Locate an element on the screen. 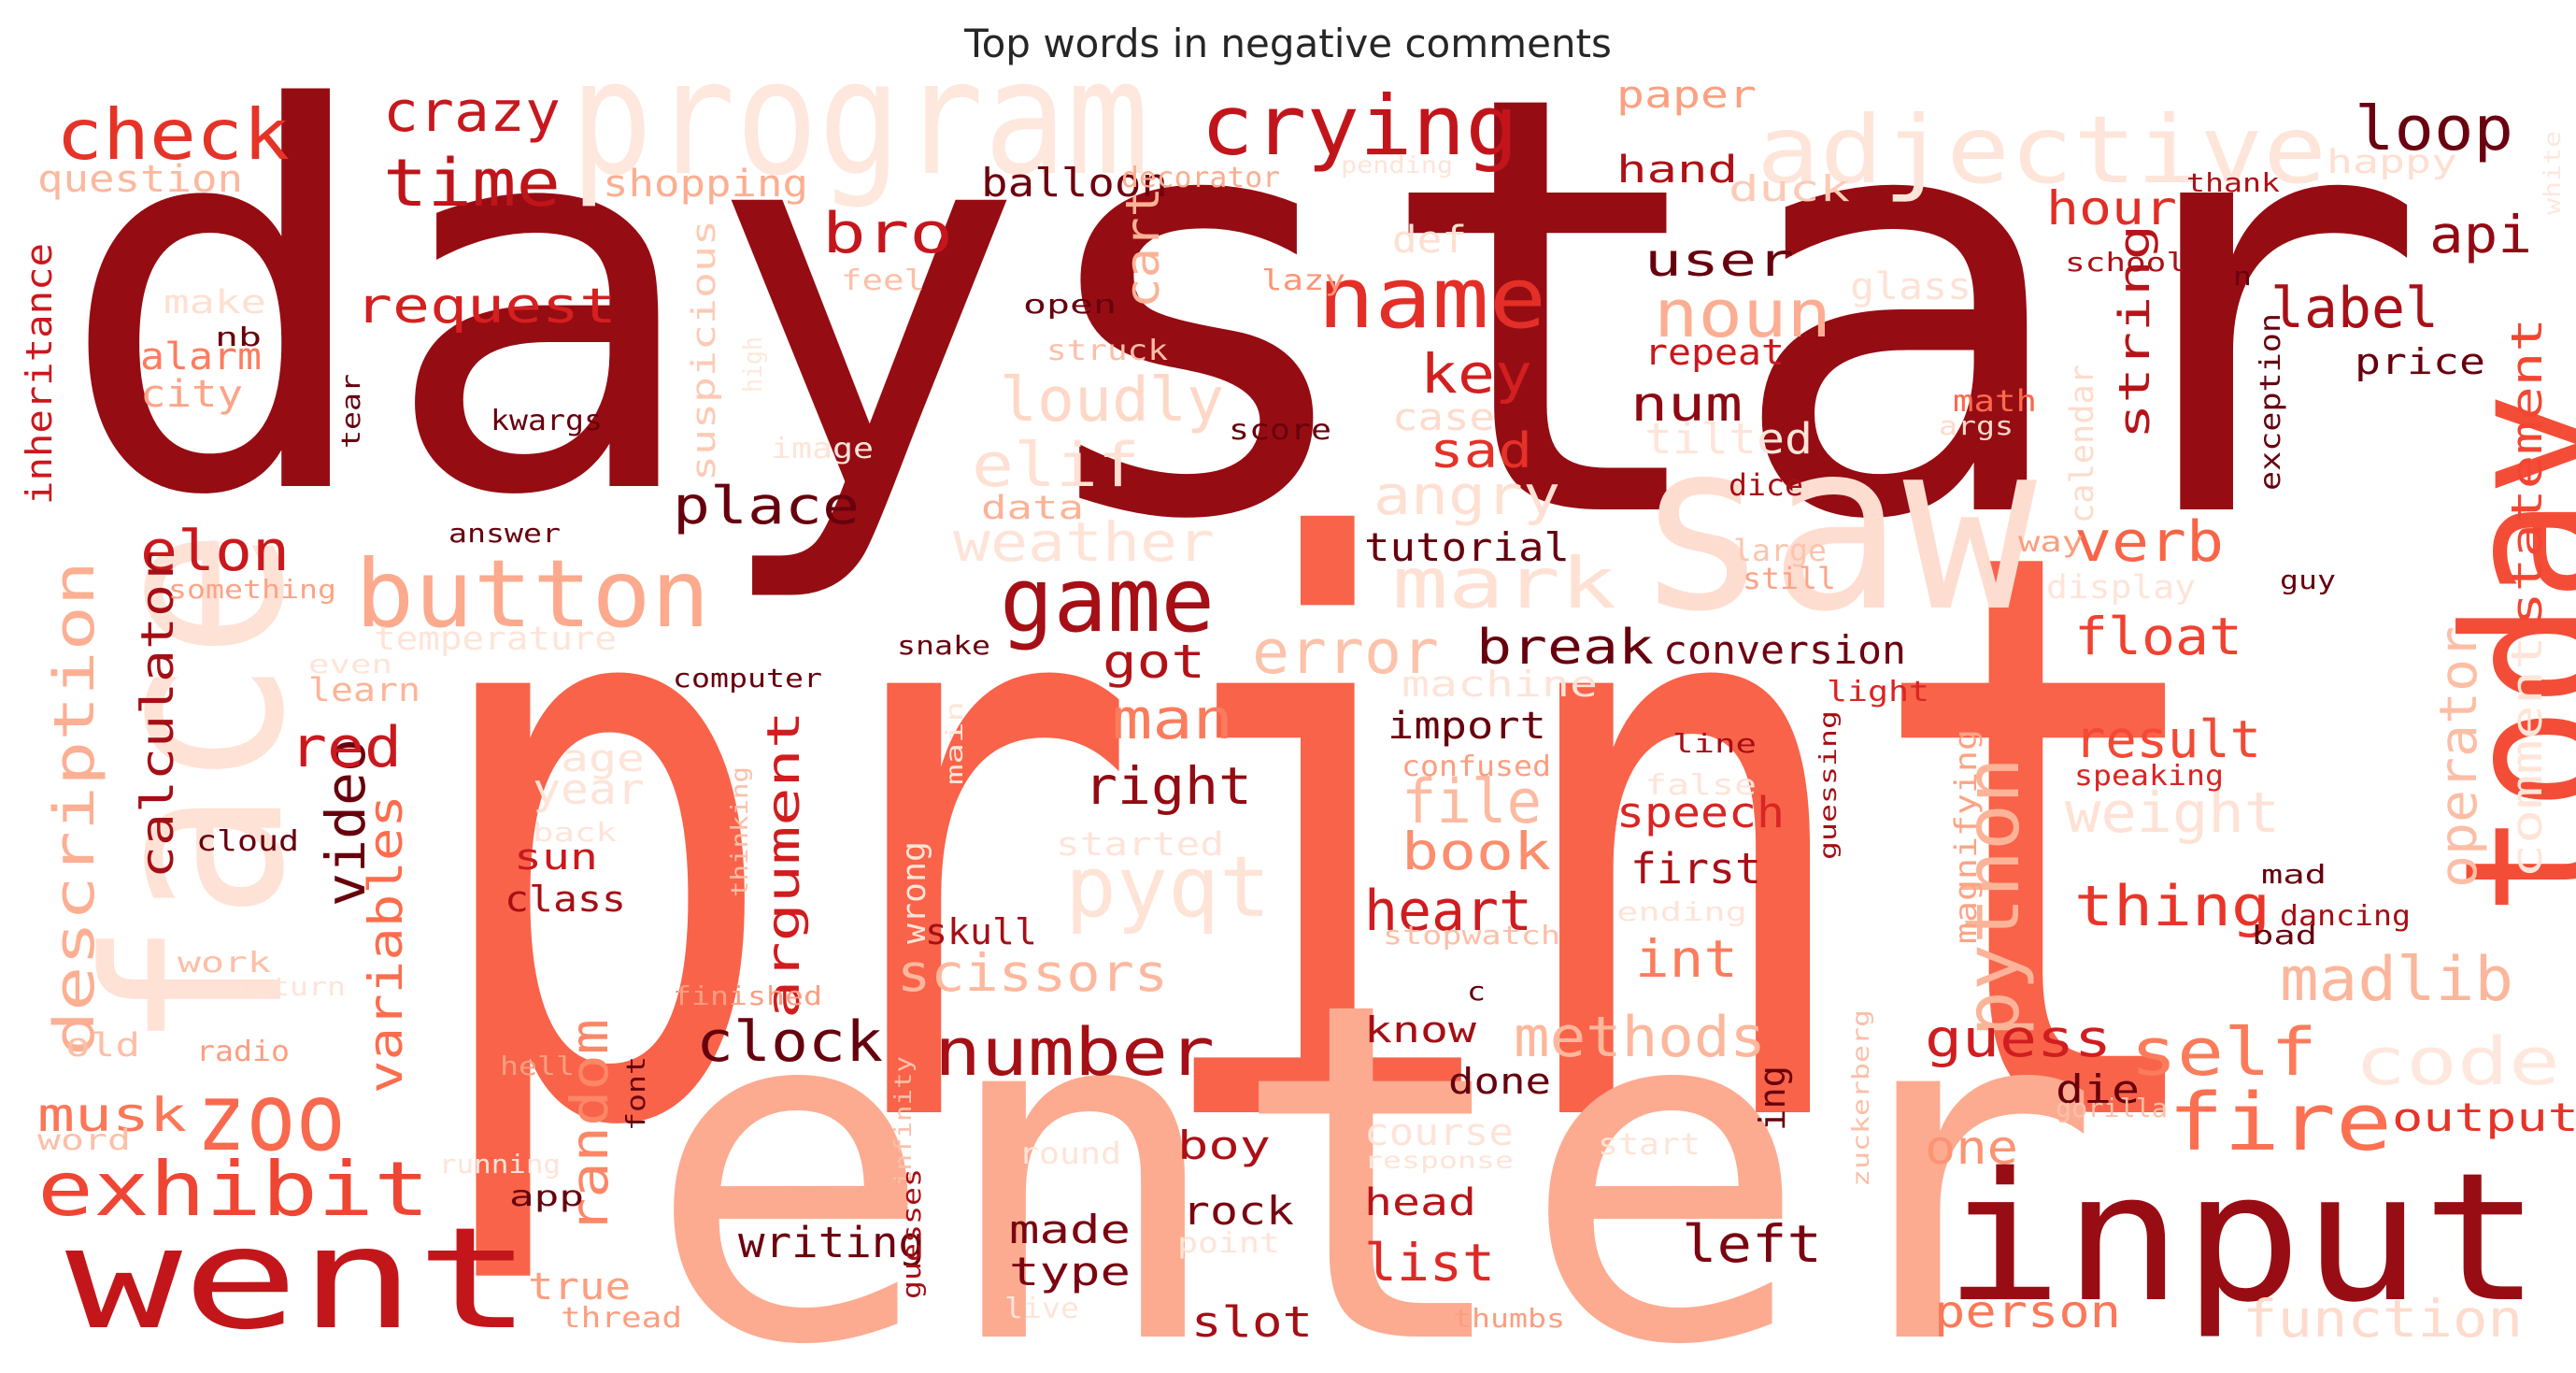 The width and height of the screenshot is (2576, 1373). word-number: number is located at coordinates (1075, 1052).